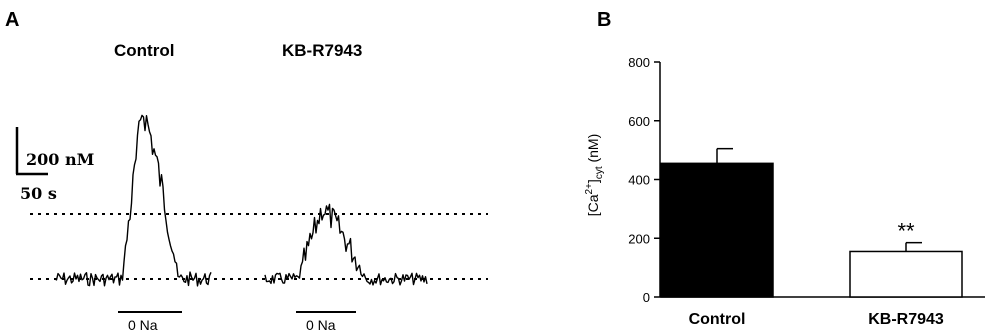 The width and height of the screenshot is (999, 334). I want to click on significance-marker: **, so click(906, 231).